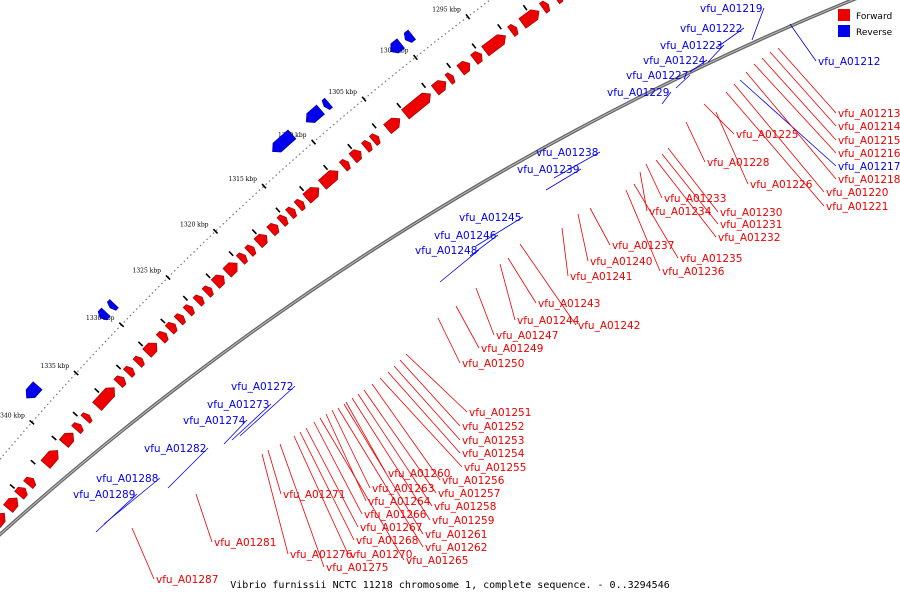 This screenshot has height=600, width=900. What do you see at coordinates (391, 528) in the screenshot?
I see `gene-label: vfu_A01267` at bounding box center [391, 528].